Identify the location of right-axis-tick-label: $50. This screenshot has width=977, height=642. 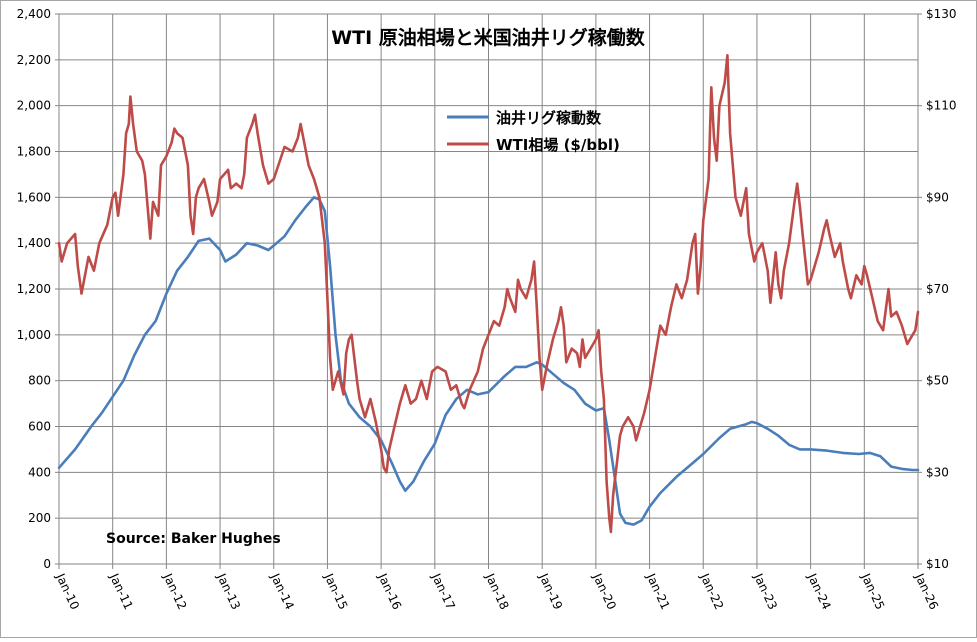
(937, 381).